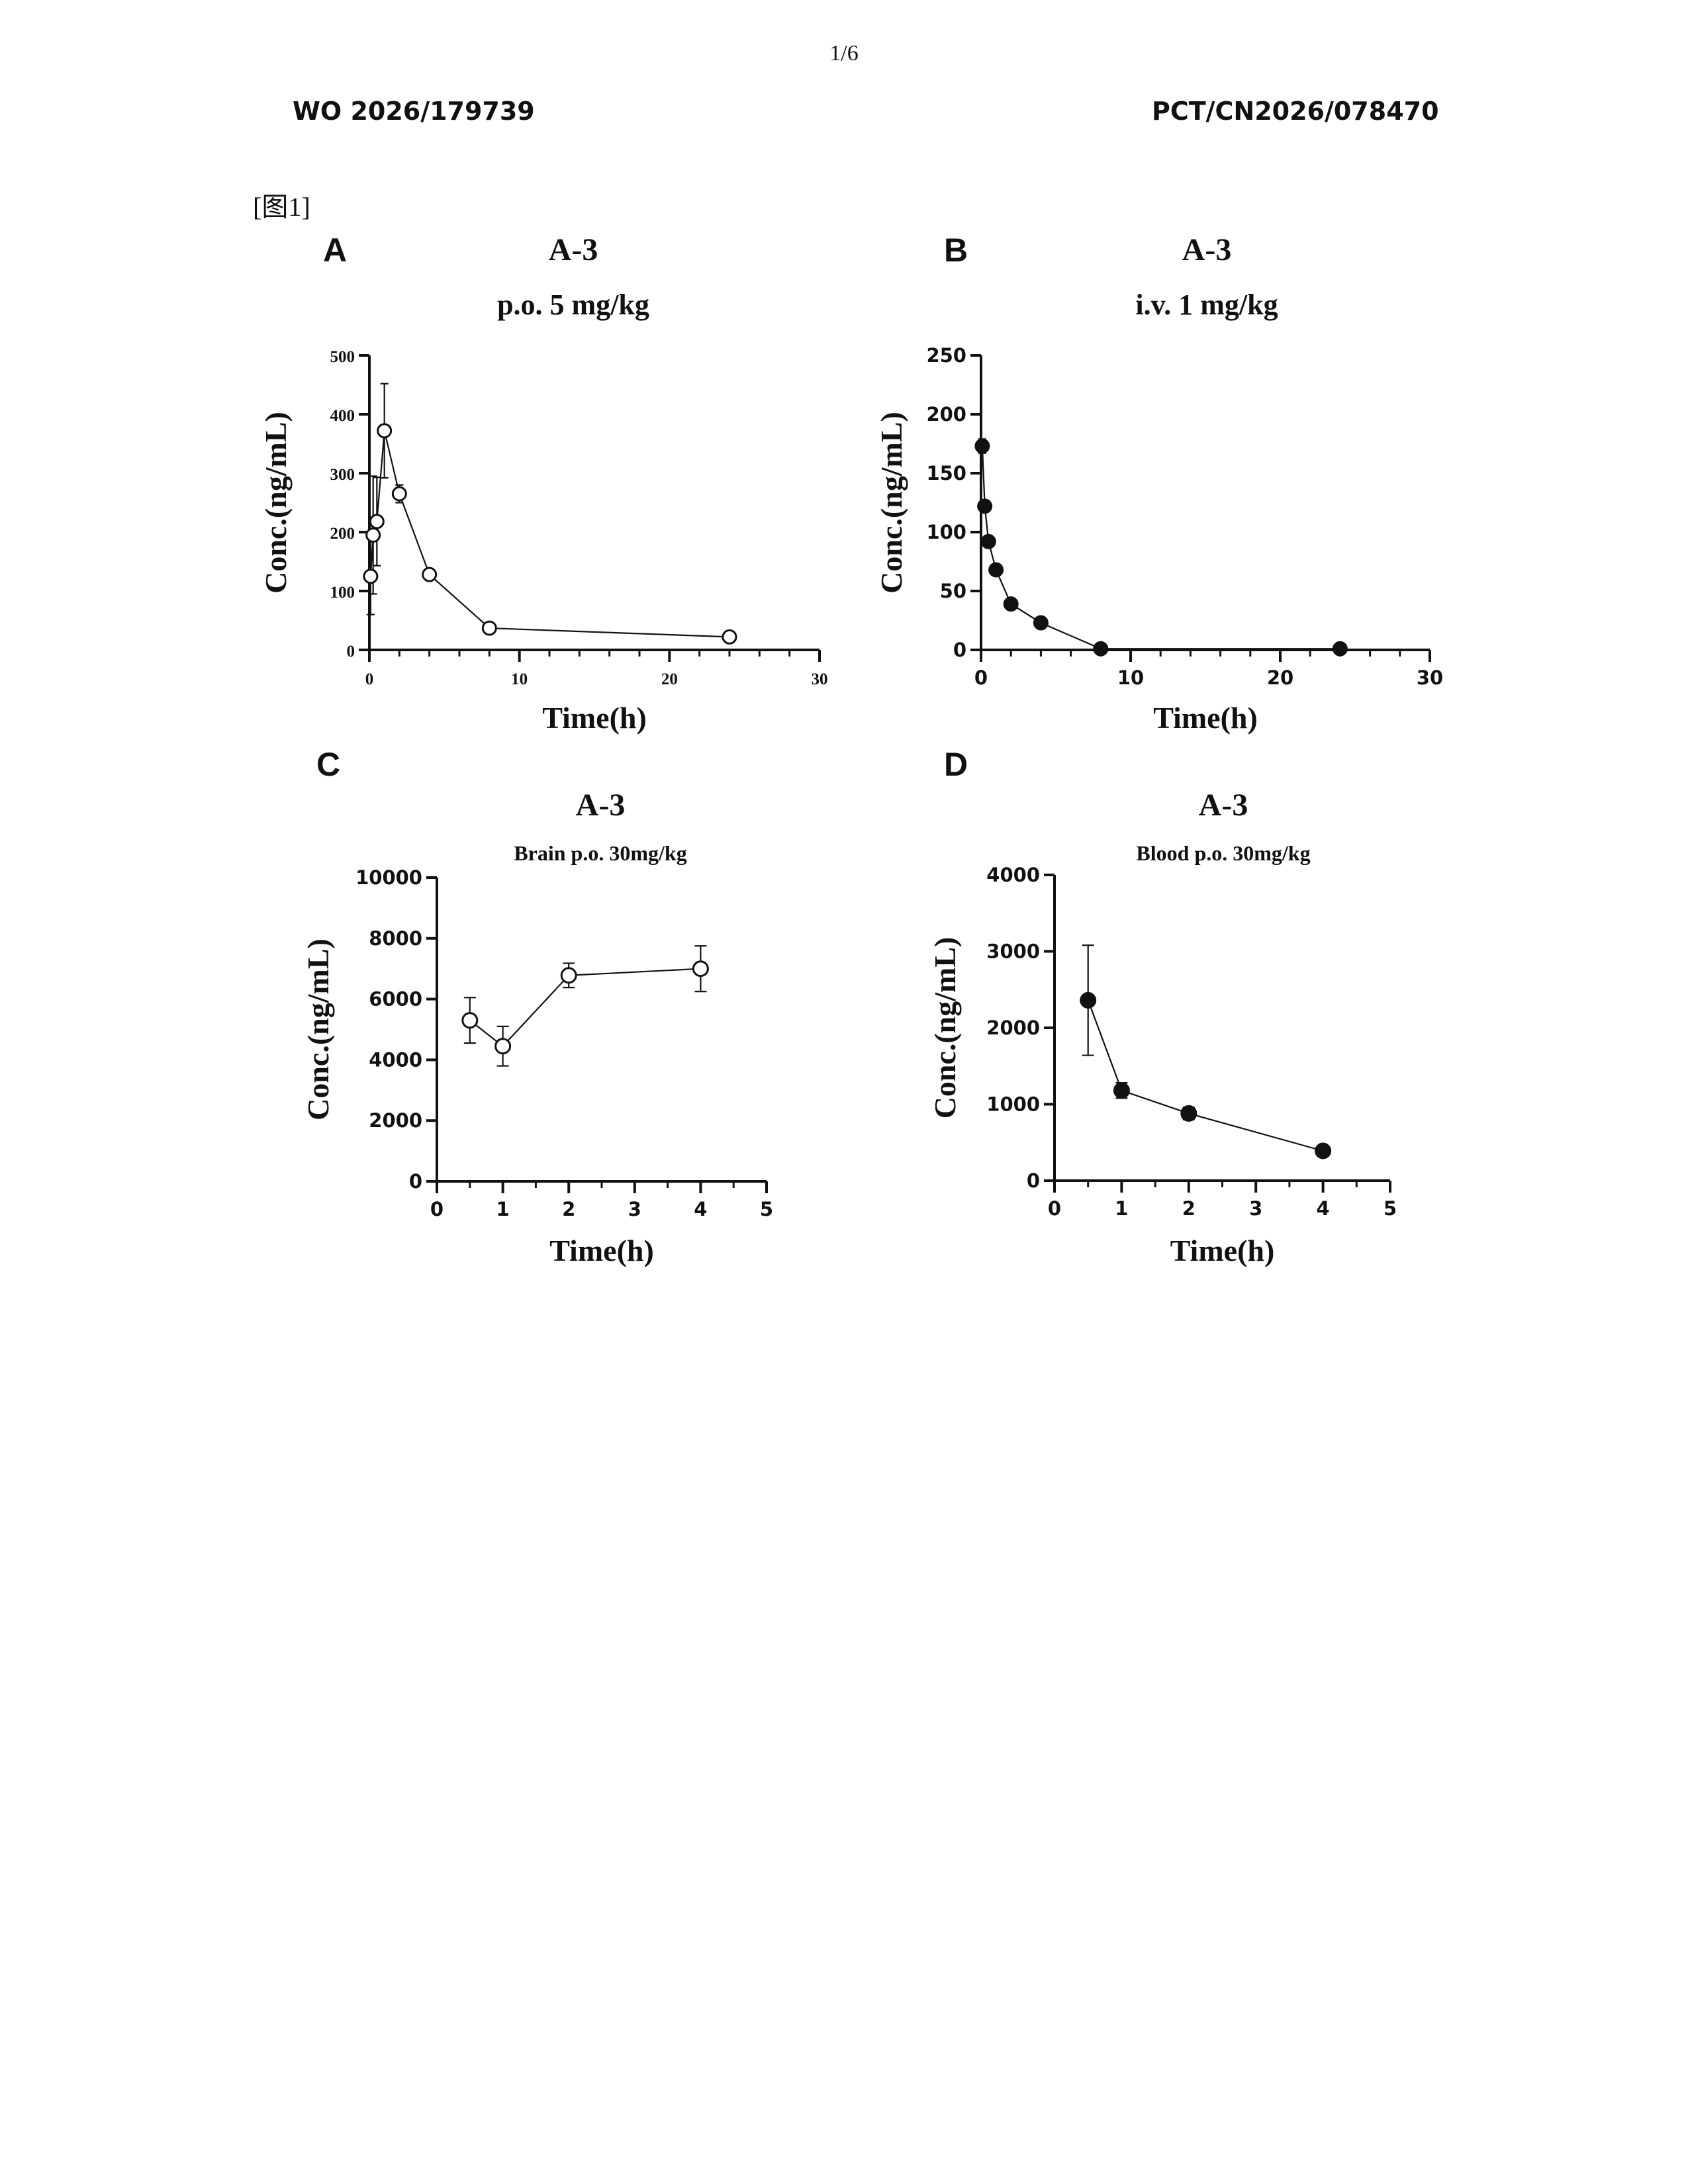 The width and height of the screenshot is (1688, 2184). Describe the element at coordinates (946, 355) in the screenshot. I see `panel-b-y-tick-label: 250` at that location.